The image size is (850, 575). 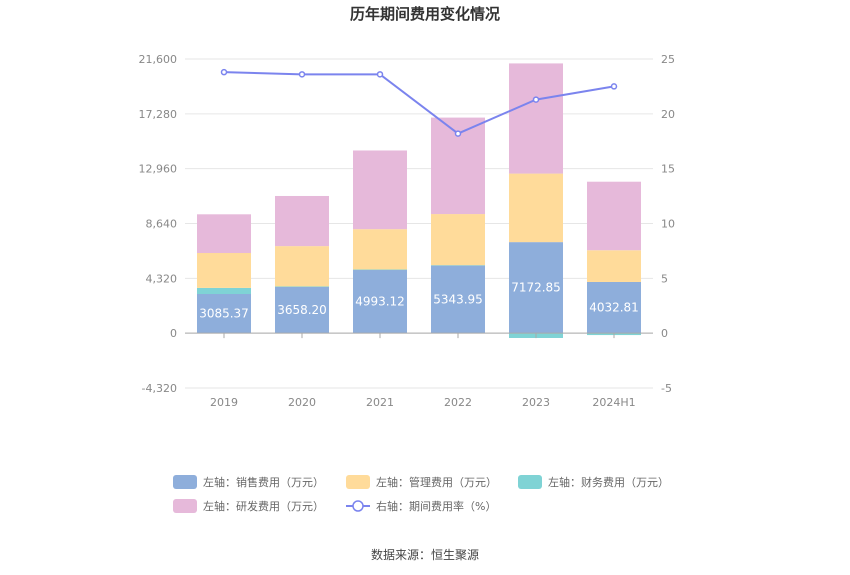 I want to click on legend-label: 左轴：管理费用（万元）, so click(x=436, y=482).